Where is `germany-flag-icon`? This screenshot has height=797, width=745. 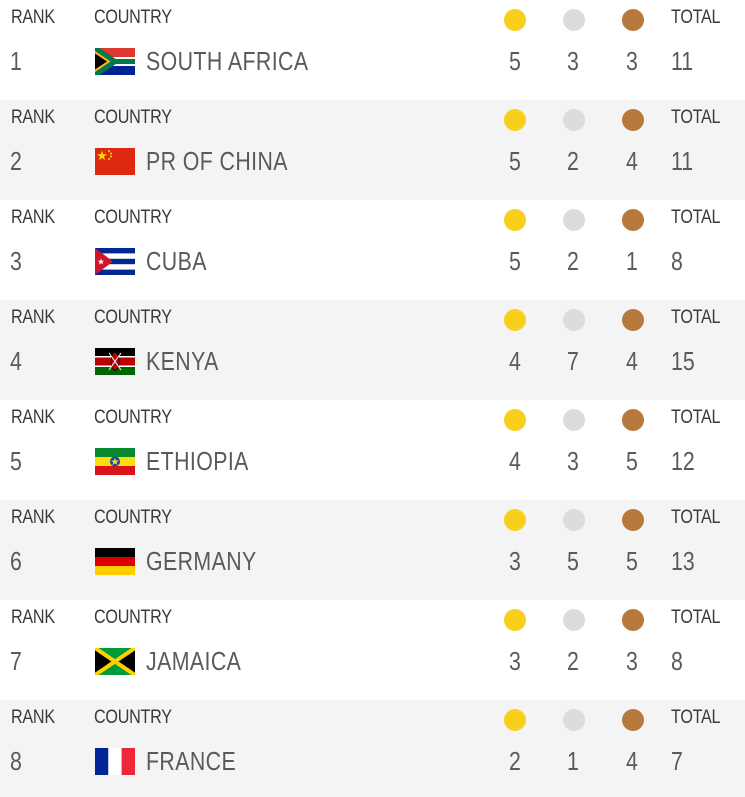
germany-flag-icon is located at coordinates (115, 561).